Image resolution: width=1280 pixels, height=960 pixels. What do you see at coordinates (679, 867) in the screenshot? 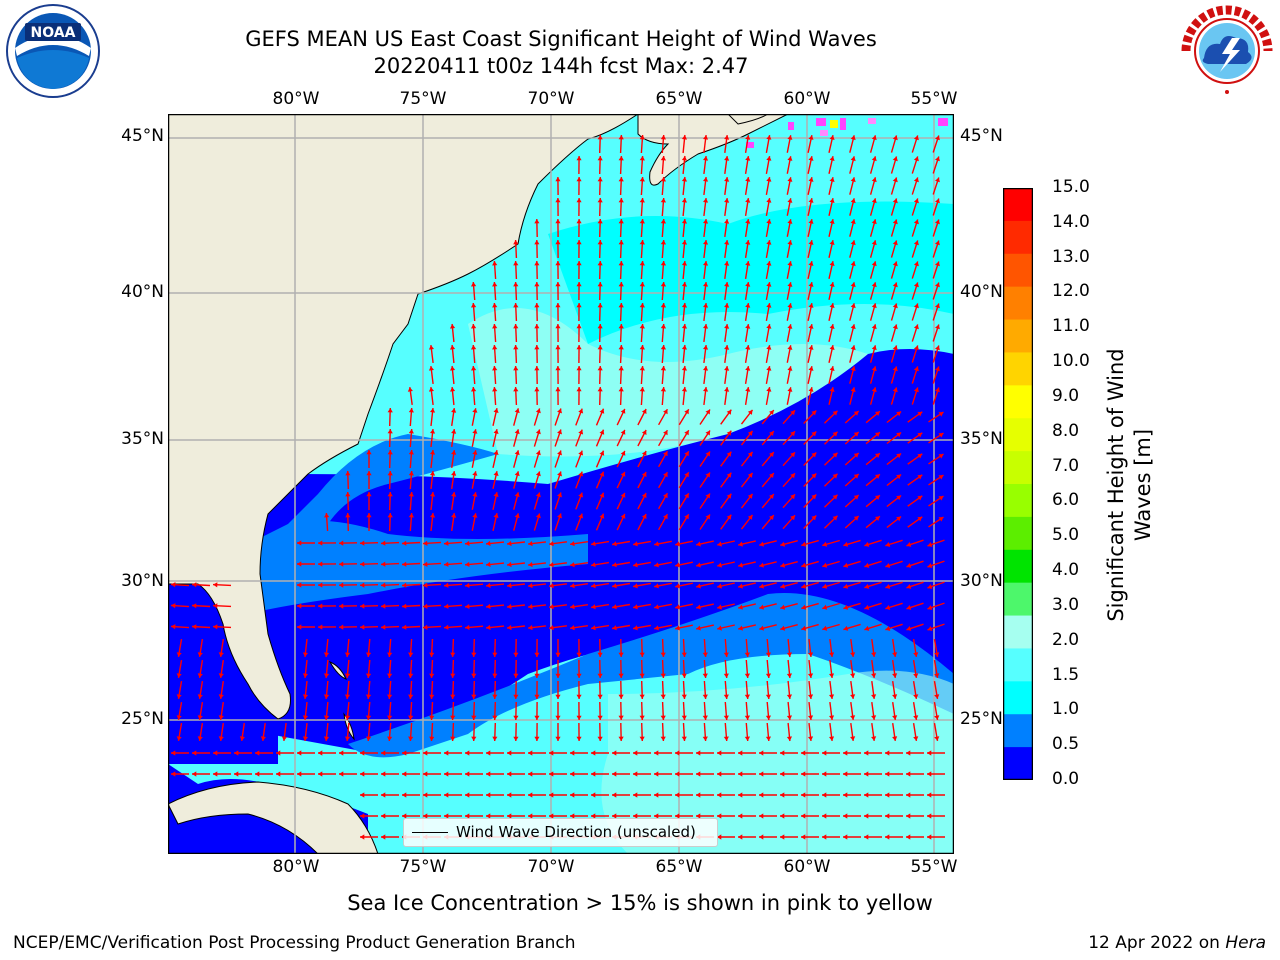
I see `lon-label-bottom-65w: 65°W` at bounding box center [679, 867].